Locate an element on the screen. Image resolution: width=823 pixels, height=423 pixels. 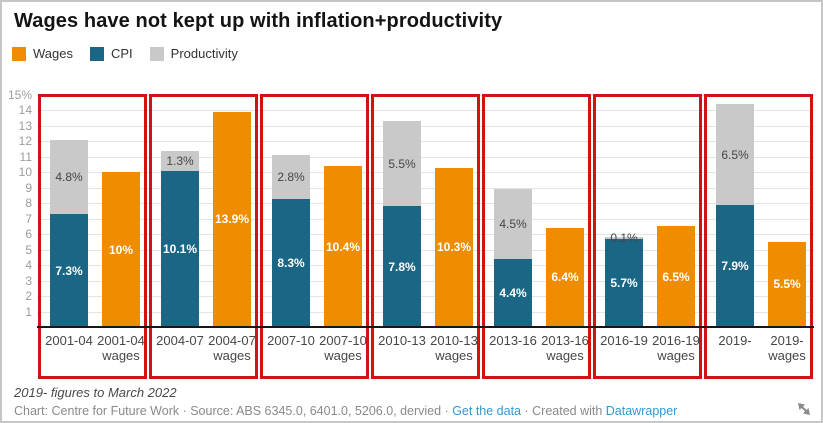
productivity-value-label: 5.5% is located at coordinates (402, 163).